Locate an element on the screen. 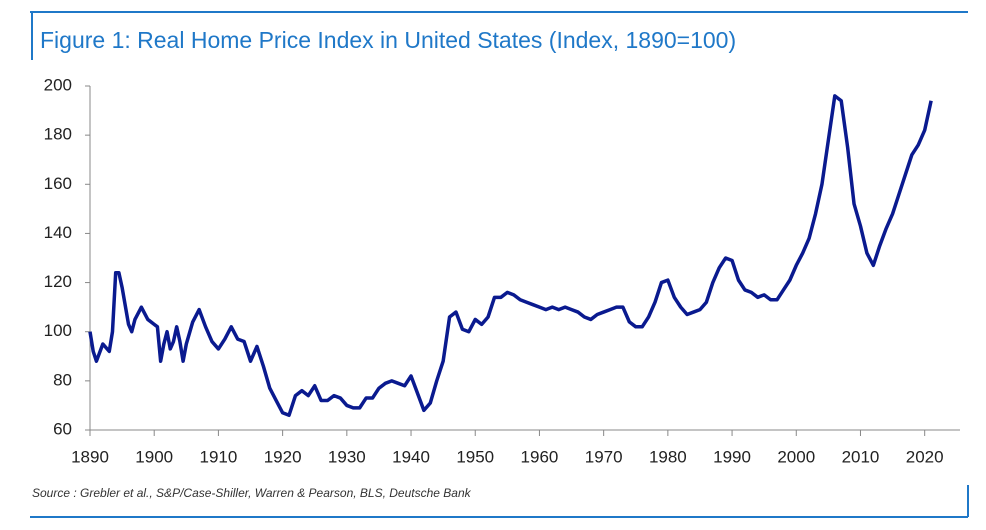  x-tick-label: 1920 is located at coordinates (283, 456).